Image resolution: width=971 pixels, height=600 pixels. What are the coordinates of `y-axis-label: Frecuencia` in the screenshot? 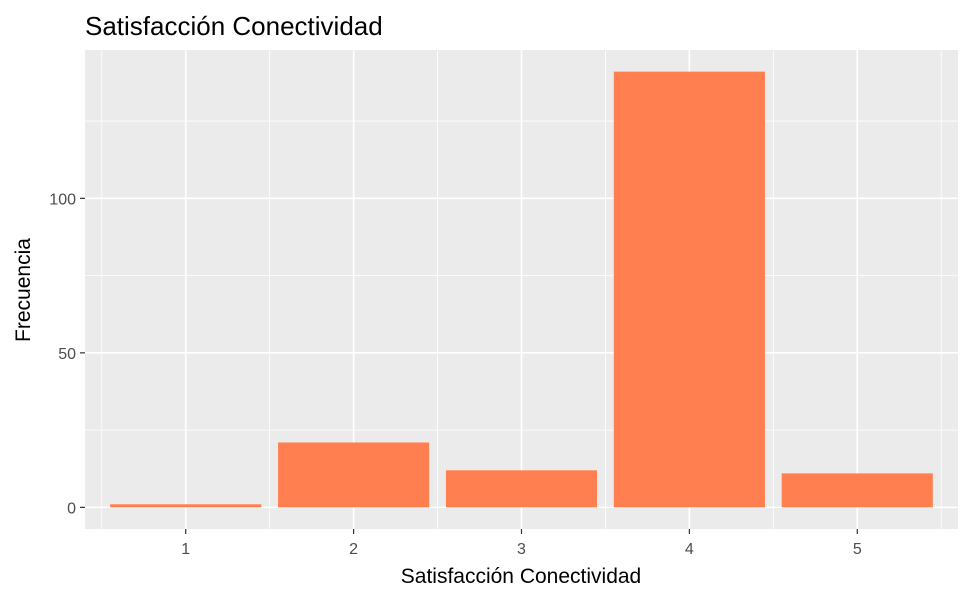 It's located at (23, 290).